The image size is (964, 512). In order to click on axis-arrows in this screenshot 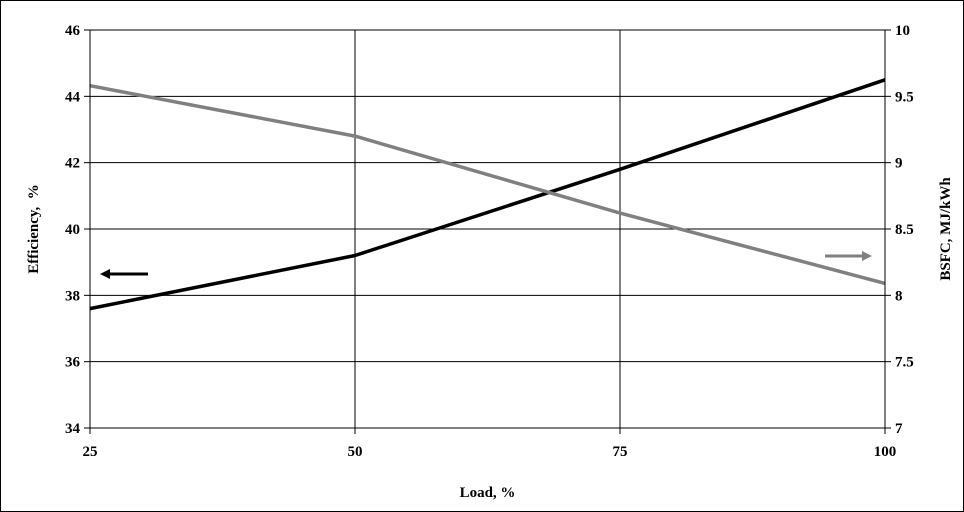, I will do `click(486, 265)`.